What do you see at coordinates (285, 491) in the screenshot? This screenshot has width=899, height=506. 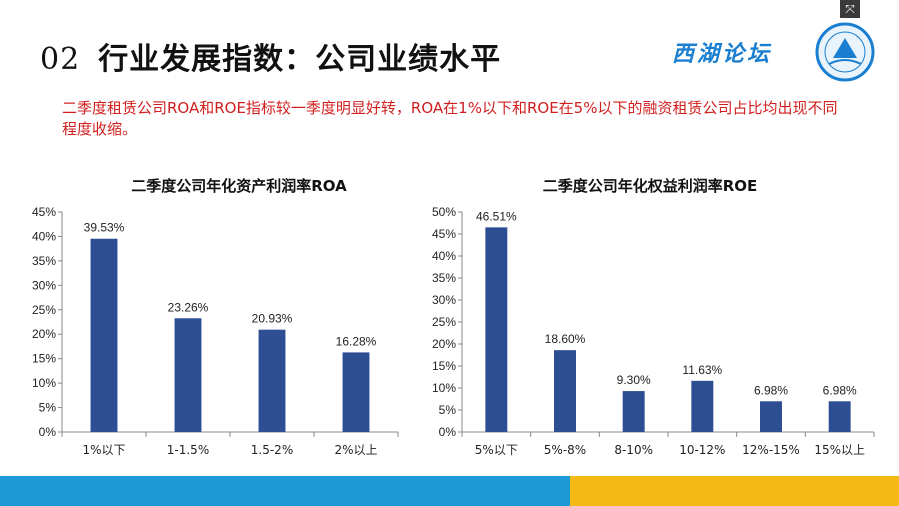 I see `footer-bar-blue` at bounding box center [285, 491].